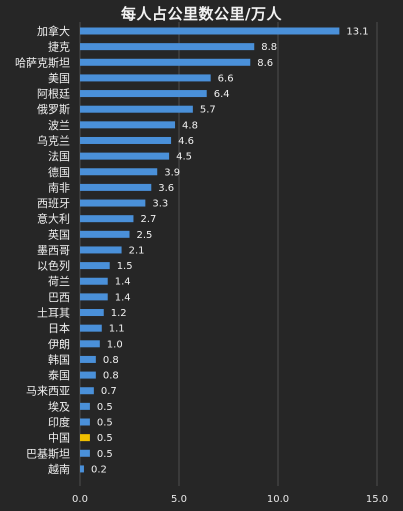 This screenshot has width=403, height=511. Describe the element at coordinates (186, 141) in the screenshot. I see `value-label: 4.6` at that location.